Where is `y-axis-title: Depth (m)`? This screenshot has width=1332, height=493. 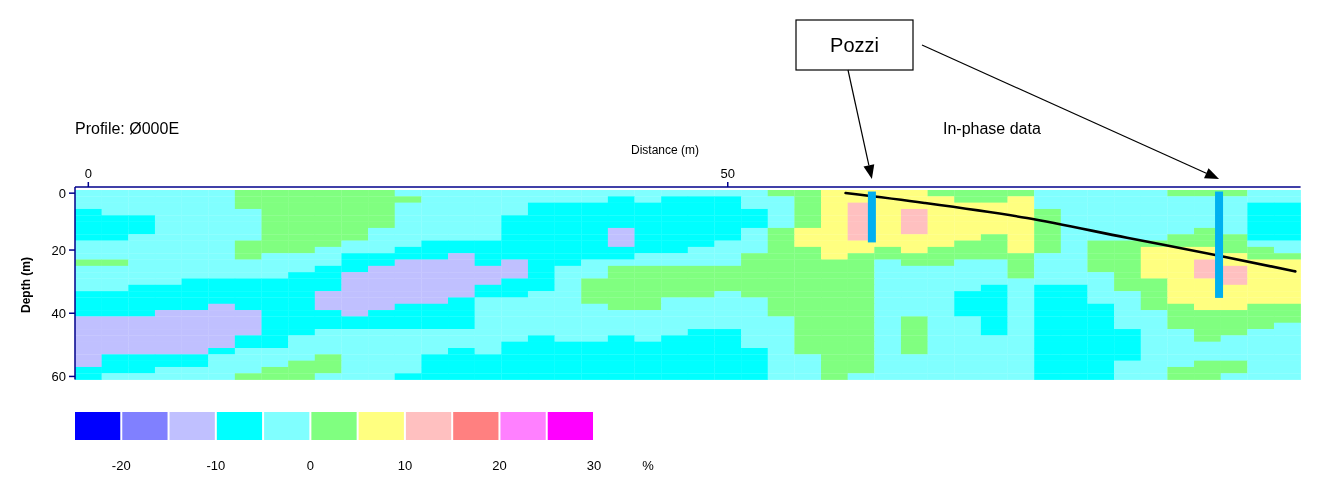
y-axis-title: Depth (m) is located at coordinates (26, 285).